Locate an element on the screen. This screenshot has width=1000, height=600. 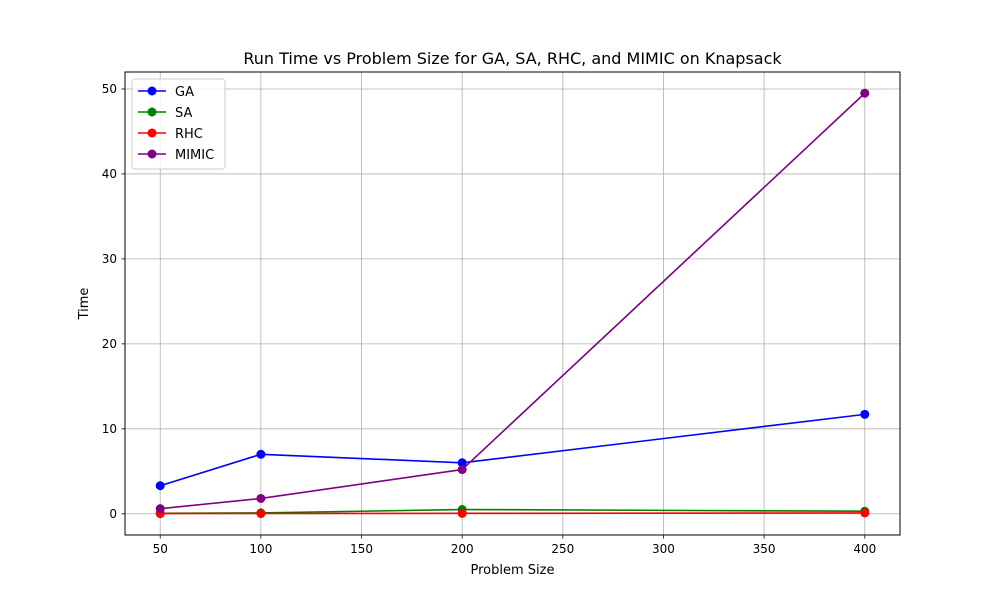
series-line-ga is located at coordinates (512, 450).